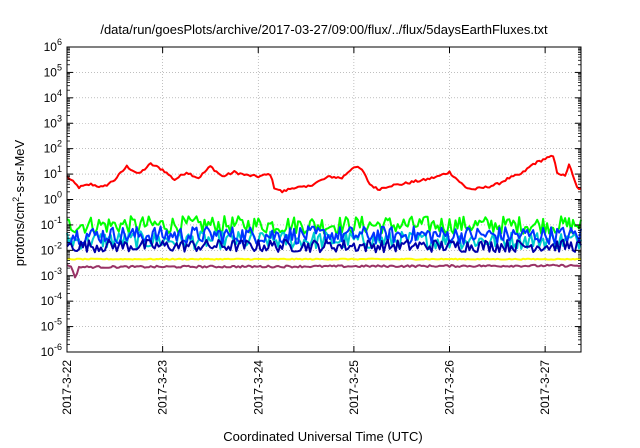 This screenshot has width=640, height=448. What do you see at coordinates (16, 199) in the screenshot?
I see `y-axis-label-sup: 2` at bounding box center [16, 199].